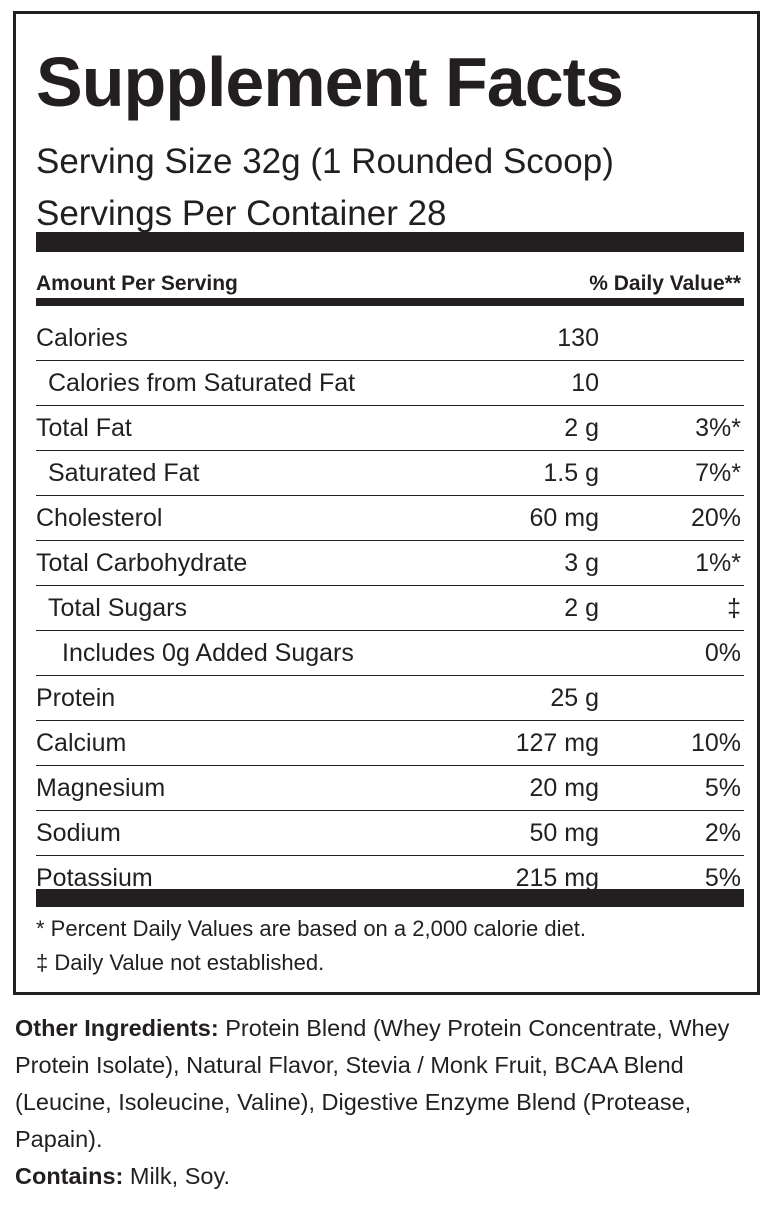  What do you see at coordinates (390, 302) in the screenshot?
I see `medium-rule` at bounding box center [390, 302].